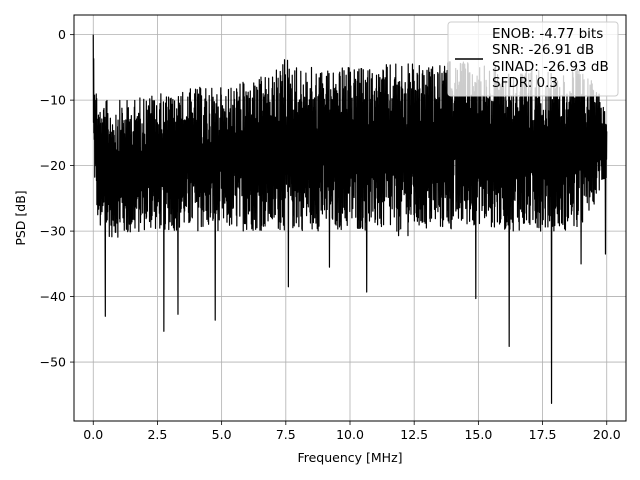 The height and width of the screenshot is (480, 640). What do you see at coordinates (53, 362) in the screenshot?
I see `y-tick-label: −50` at bounding box center [53, 362].